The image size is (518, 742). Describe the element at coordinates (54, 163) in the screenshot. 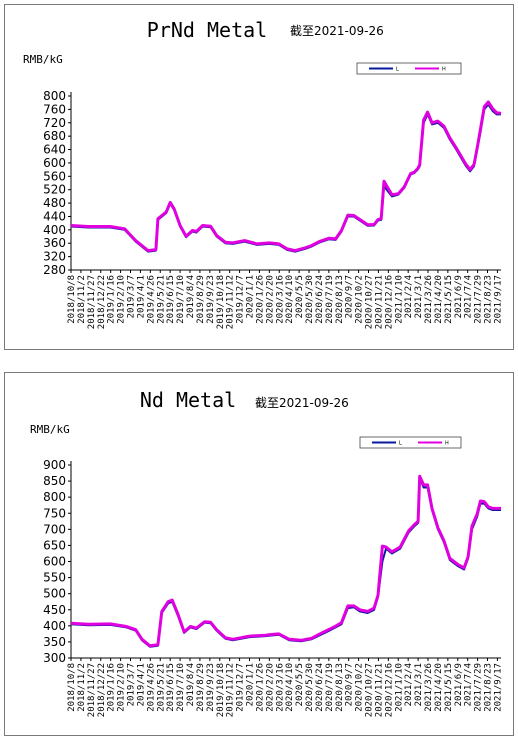

I see `y-tick-label: 600` at that location.